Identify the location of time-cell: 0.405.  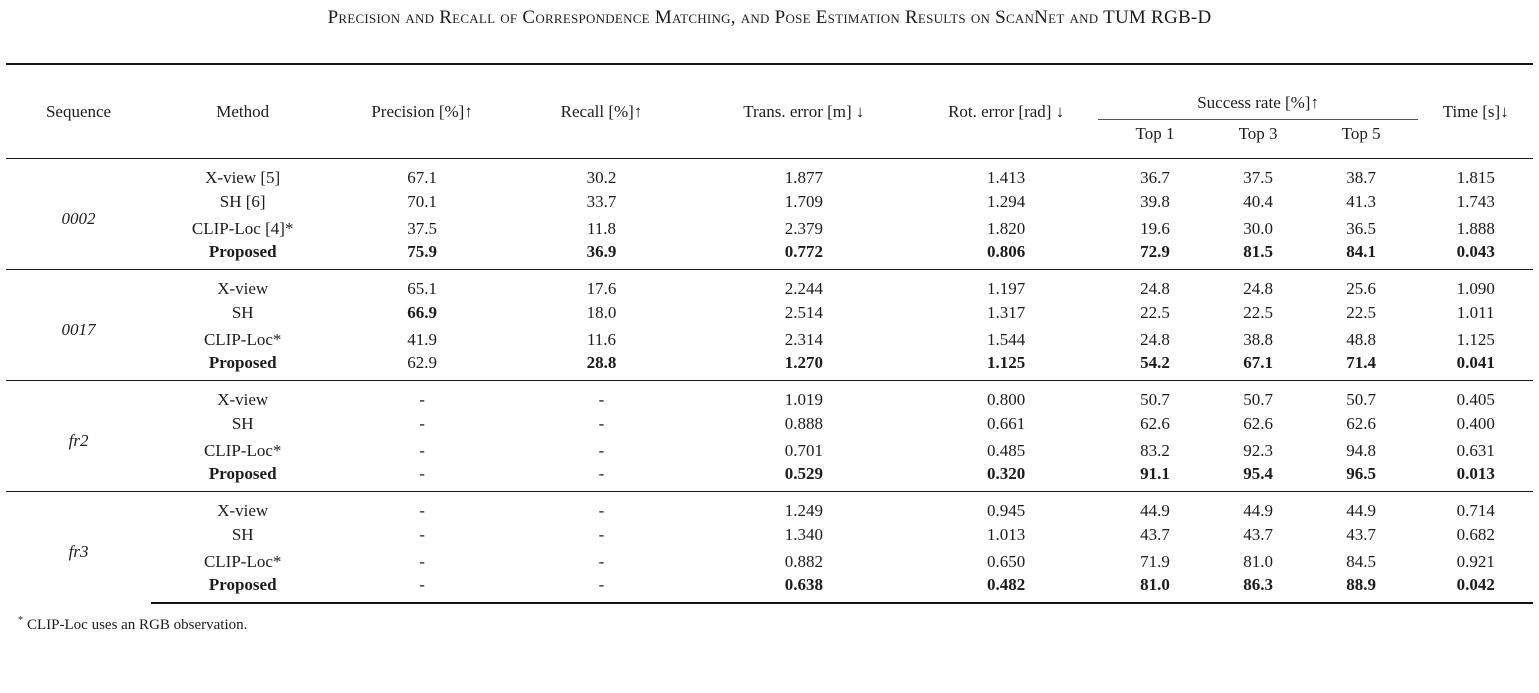
(1475, 395).